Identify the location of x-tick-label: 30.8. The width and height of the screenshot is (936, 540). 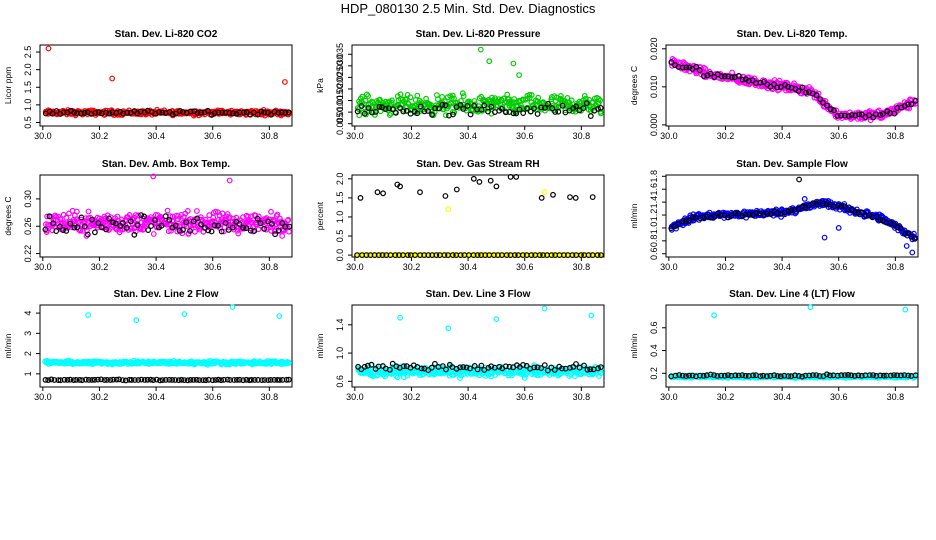
(582, 397).